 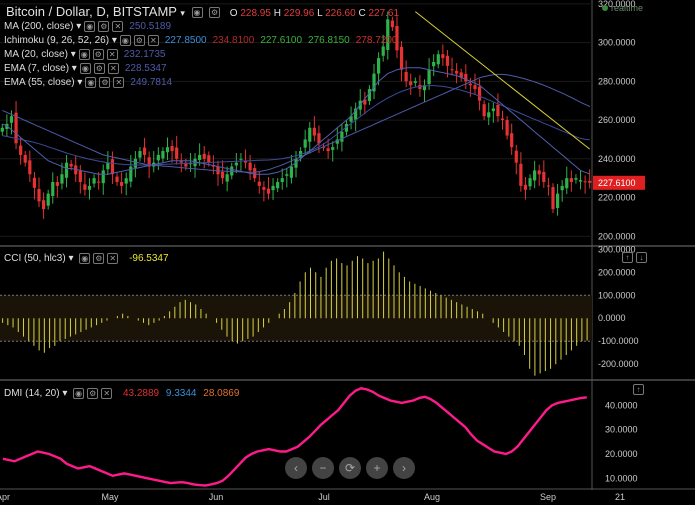 What do you see at coordinates (57, 40) in the screenshot?
I see `indicator-label: Ichimoku (9, 26, 52, 26)` at bounding box center [57, 40].